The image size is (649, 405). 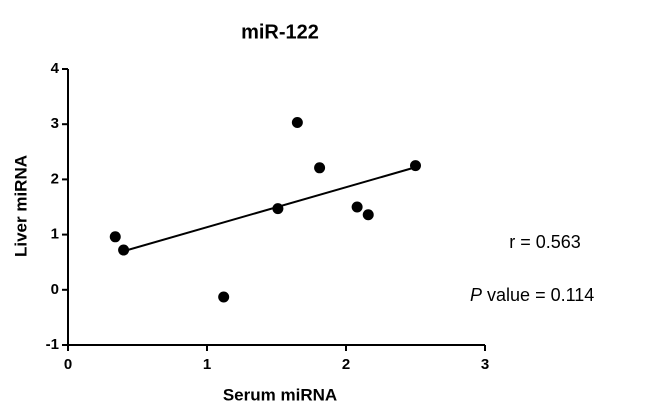 What do you see at coordinates (55, 123) in the screenshot?
I see `y-tick-label: 3` at bounding box center [55, 123].